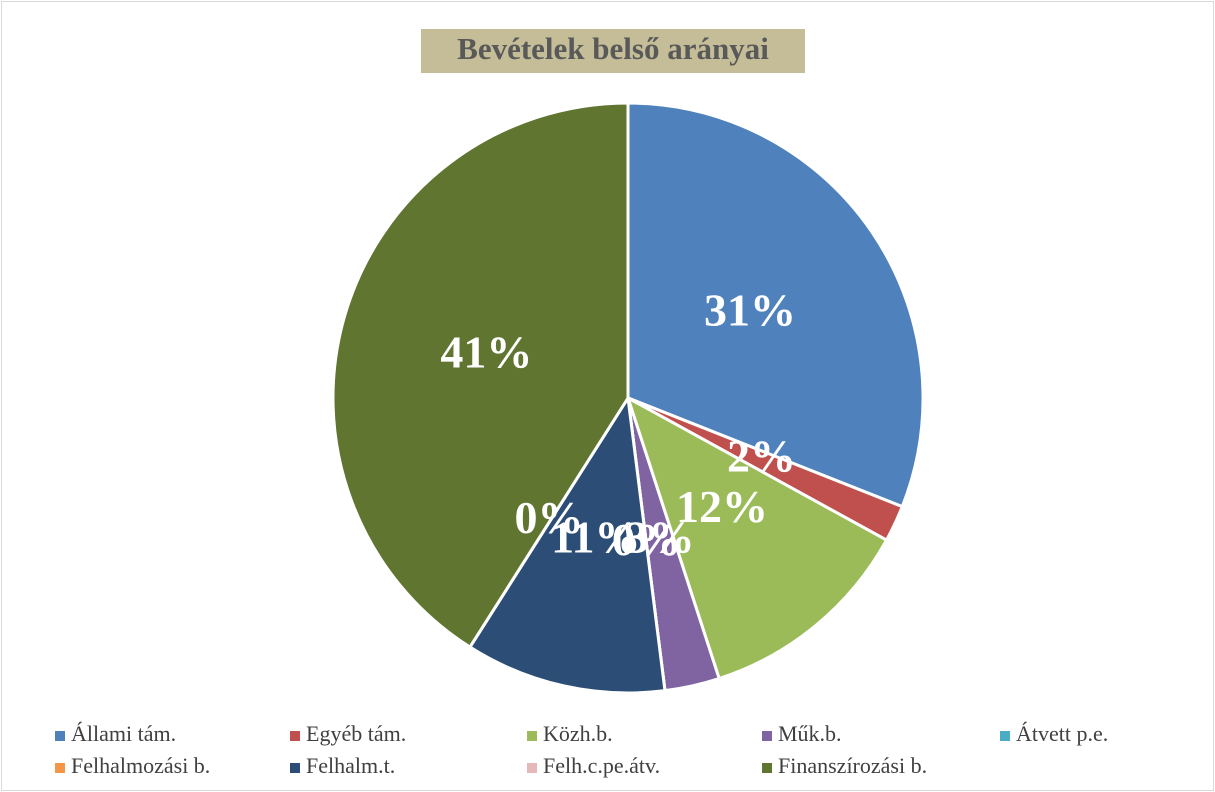 This screenshot has height=792, width=1215. What do you see at coordinates (761, 455) in the screenshot?
I see `data-label: 2%` at bounding box center [761, 455].